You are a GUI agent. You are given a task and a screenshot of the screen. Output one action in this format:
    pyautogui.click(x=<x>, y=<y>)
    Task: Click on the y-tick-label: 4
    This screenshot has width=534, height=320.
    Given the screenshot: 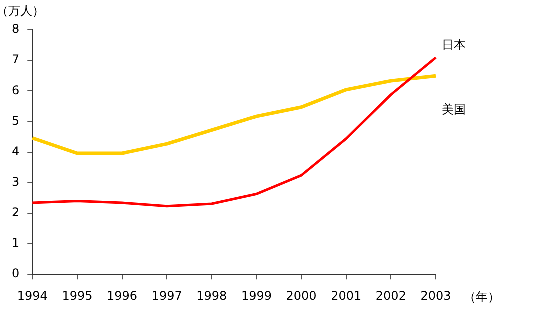 What is the action you would take?
    pyautogui.click(x=16, y=151)
    